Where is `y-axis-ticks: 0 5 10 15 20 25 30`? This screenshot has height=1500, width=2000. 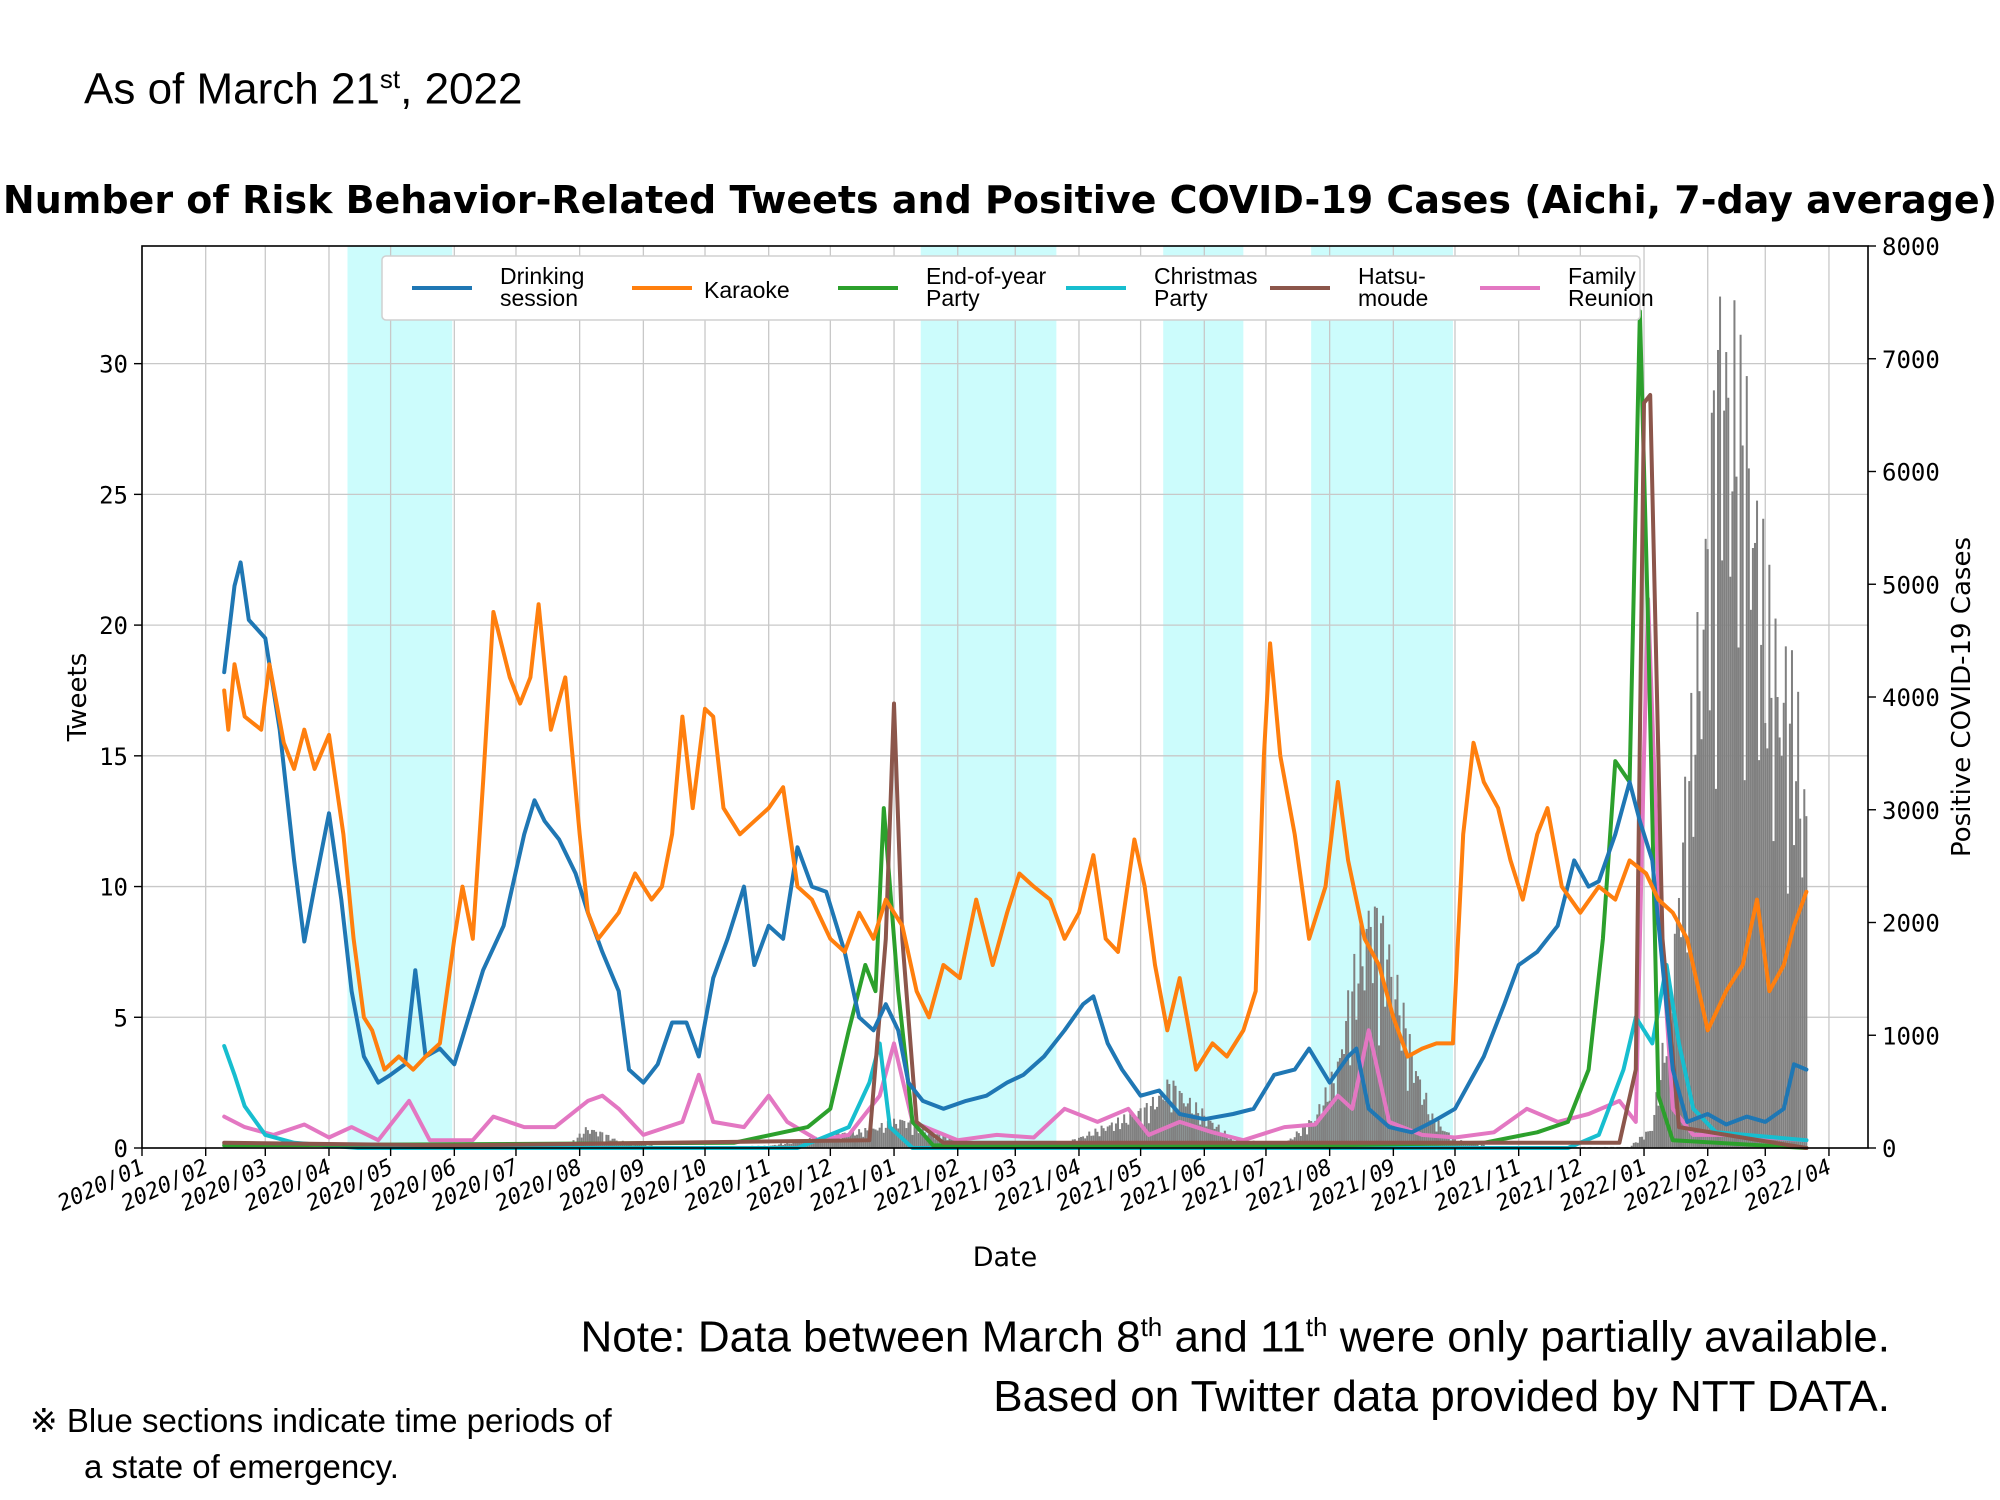
y-axis-ticks: 0 5 10 15 20 25 30 is located at coordinates (120, 757).